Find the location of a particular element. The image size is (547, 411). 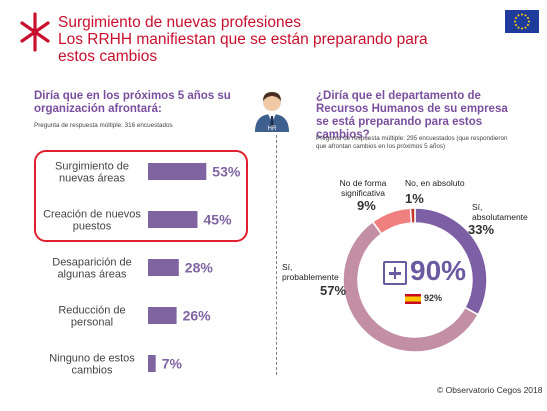

eu-flag-icon is located at coordinates (522, 21).